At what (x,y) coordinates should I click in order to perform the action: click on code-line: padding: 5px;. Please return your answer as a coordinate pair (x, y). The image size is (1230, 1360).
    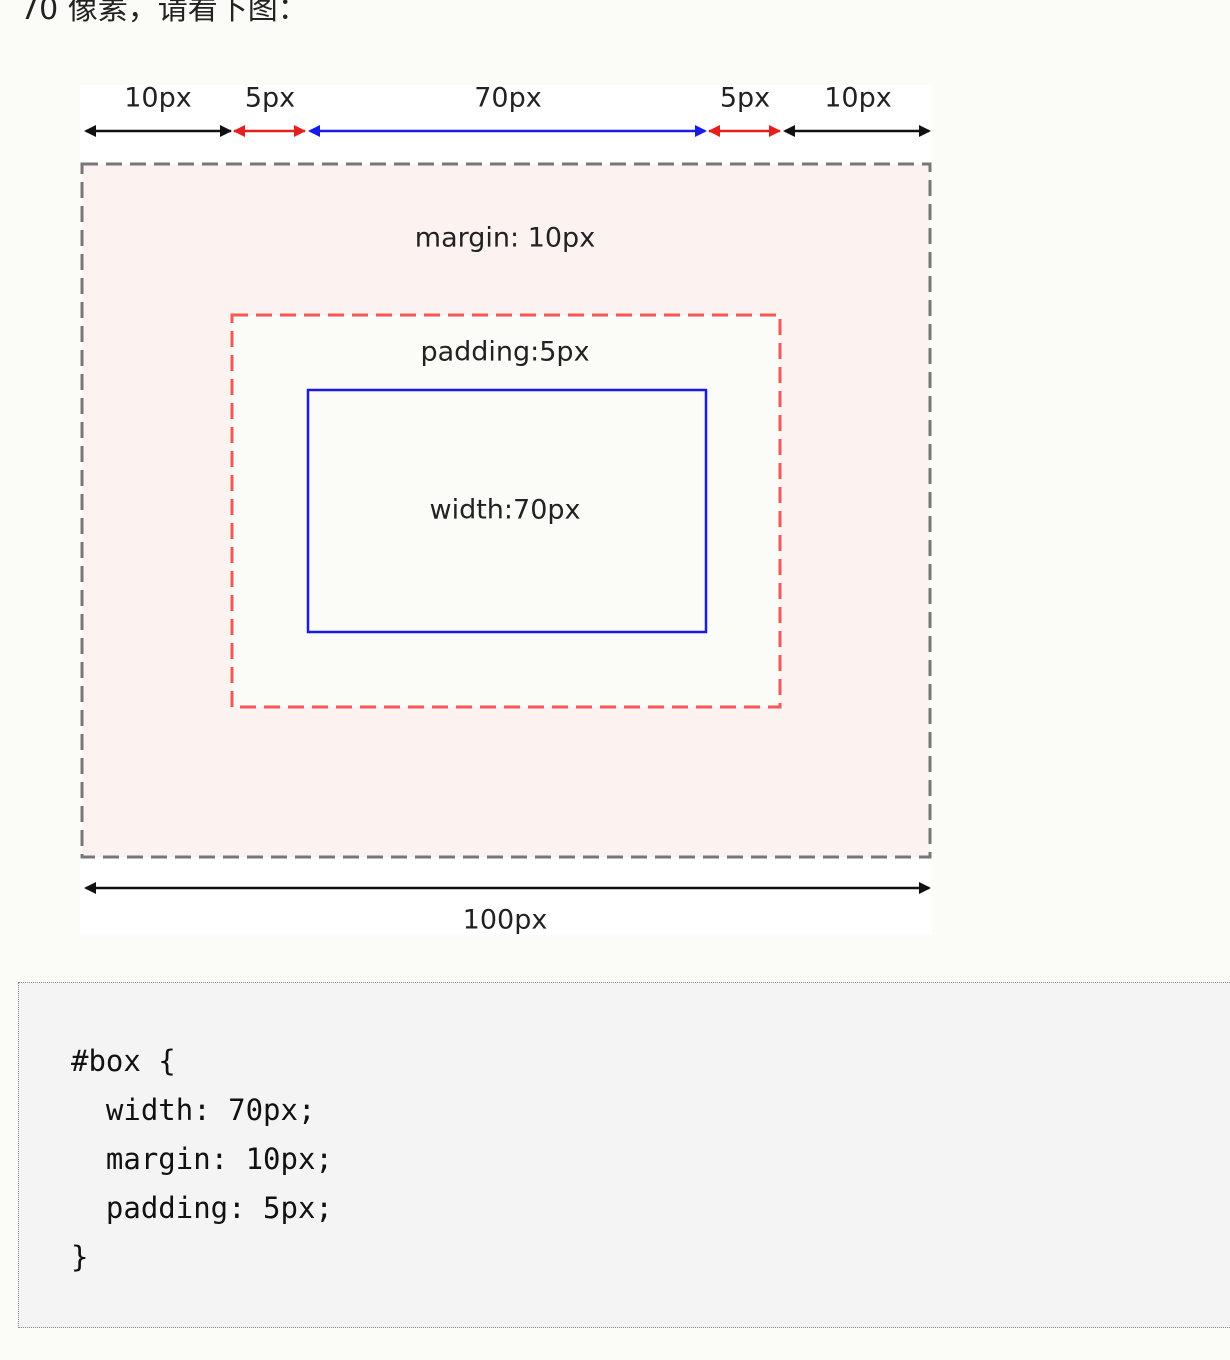
    Looking at the image, I should click on (202, 1208).